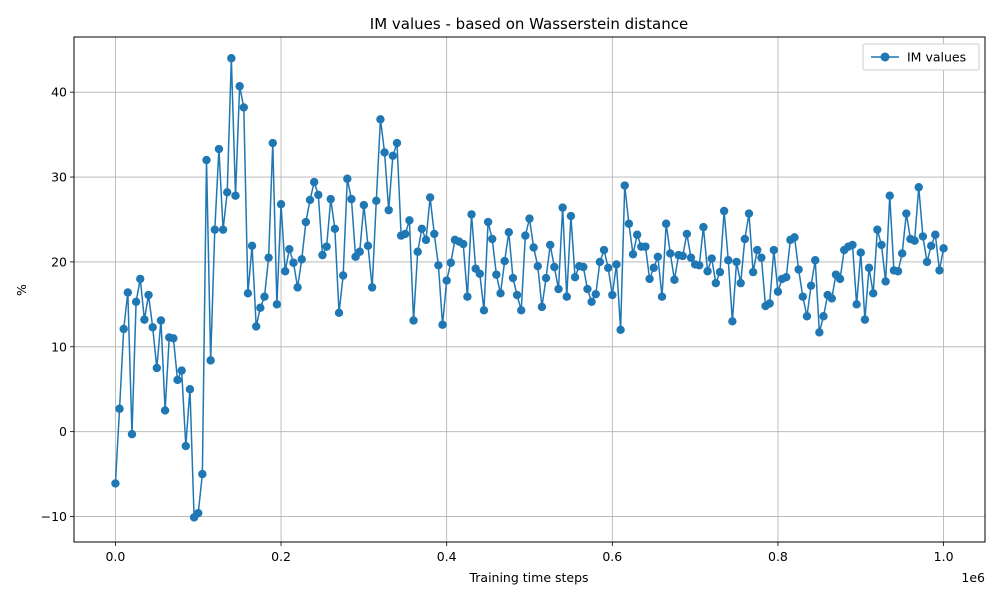  Describe the element at coordinates (936, 57) in the screenshot. I see `legend-entry-label: IM values` at that location.